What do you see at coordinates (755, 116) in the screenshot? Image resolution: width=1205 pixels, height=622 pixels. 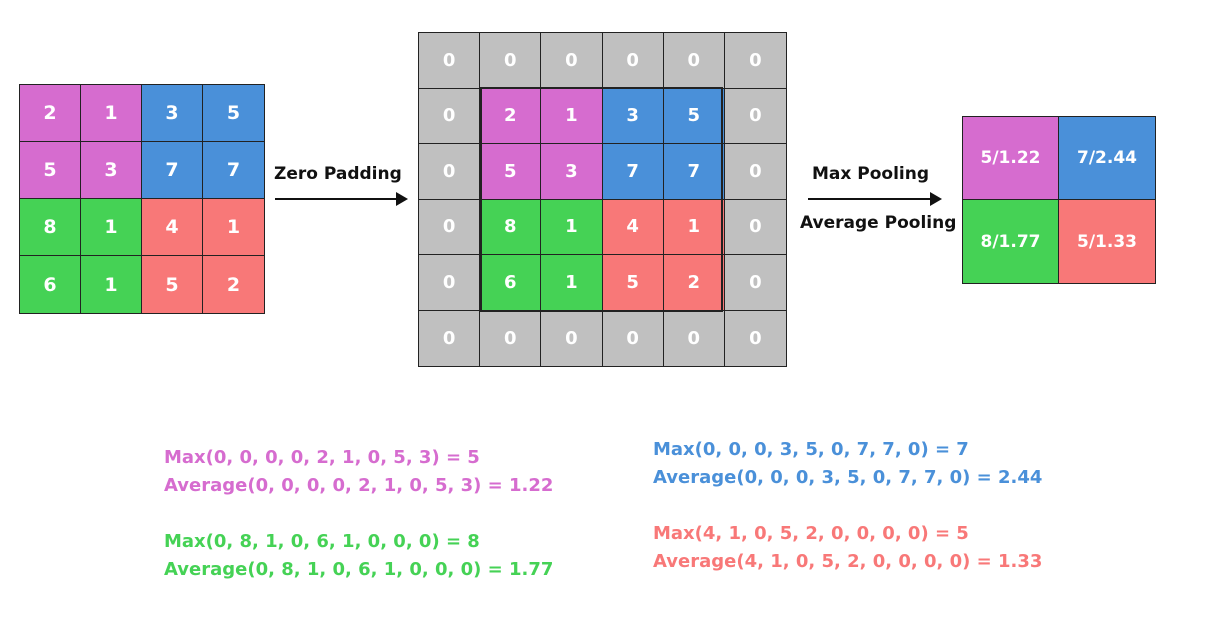 I see `padded-cell-r1-c5: 0` at bounding box center [755, 116].